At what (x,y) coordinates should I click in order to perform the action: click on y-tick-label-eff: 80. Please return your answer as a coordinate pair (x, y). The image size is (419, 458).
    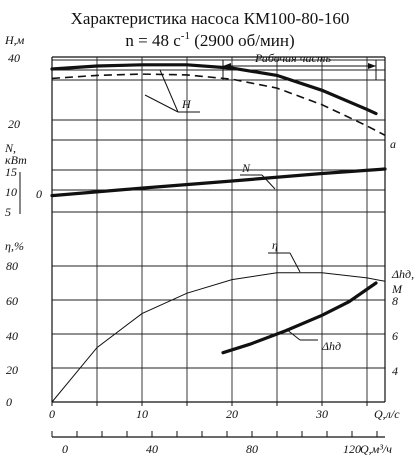
    Looking at the image, I should click on (12, 266).